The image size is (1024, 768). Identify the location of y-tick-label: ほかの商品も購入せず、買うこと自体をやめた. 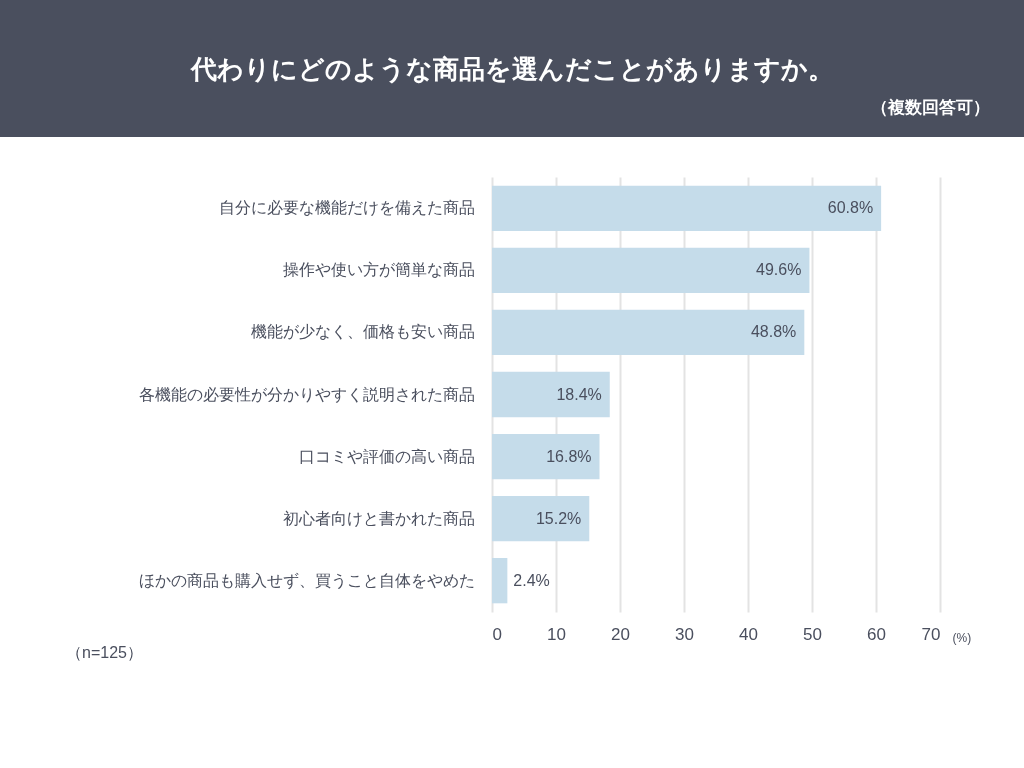
(306, 580).